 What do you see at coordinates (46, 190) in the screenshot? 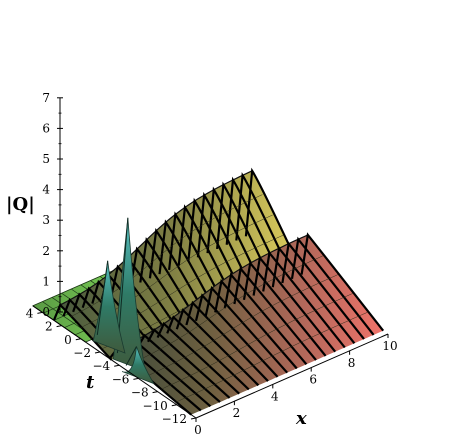
I see `z-tick-label: 4` at bounding box center [46, 190].